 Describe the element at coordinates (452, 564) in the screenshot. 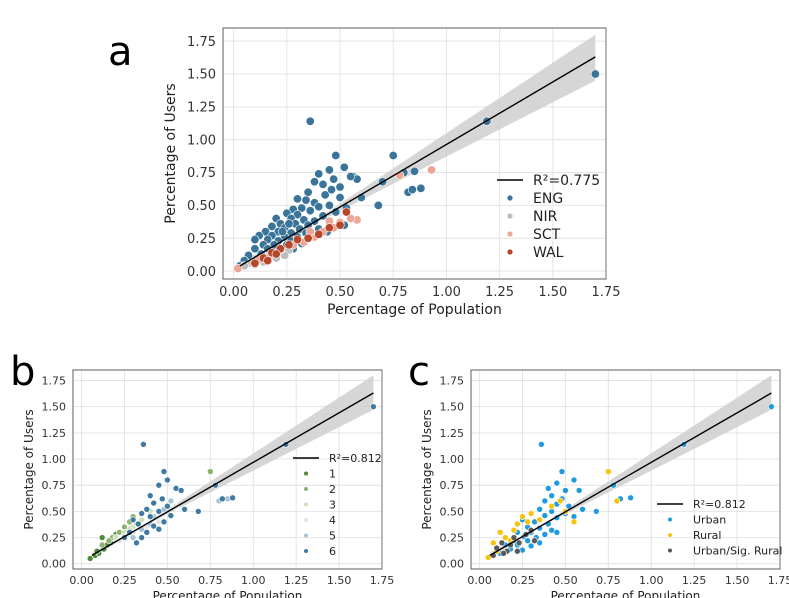

I see `y-tick-label: 0.00` at that location.